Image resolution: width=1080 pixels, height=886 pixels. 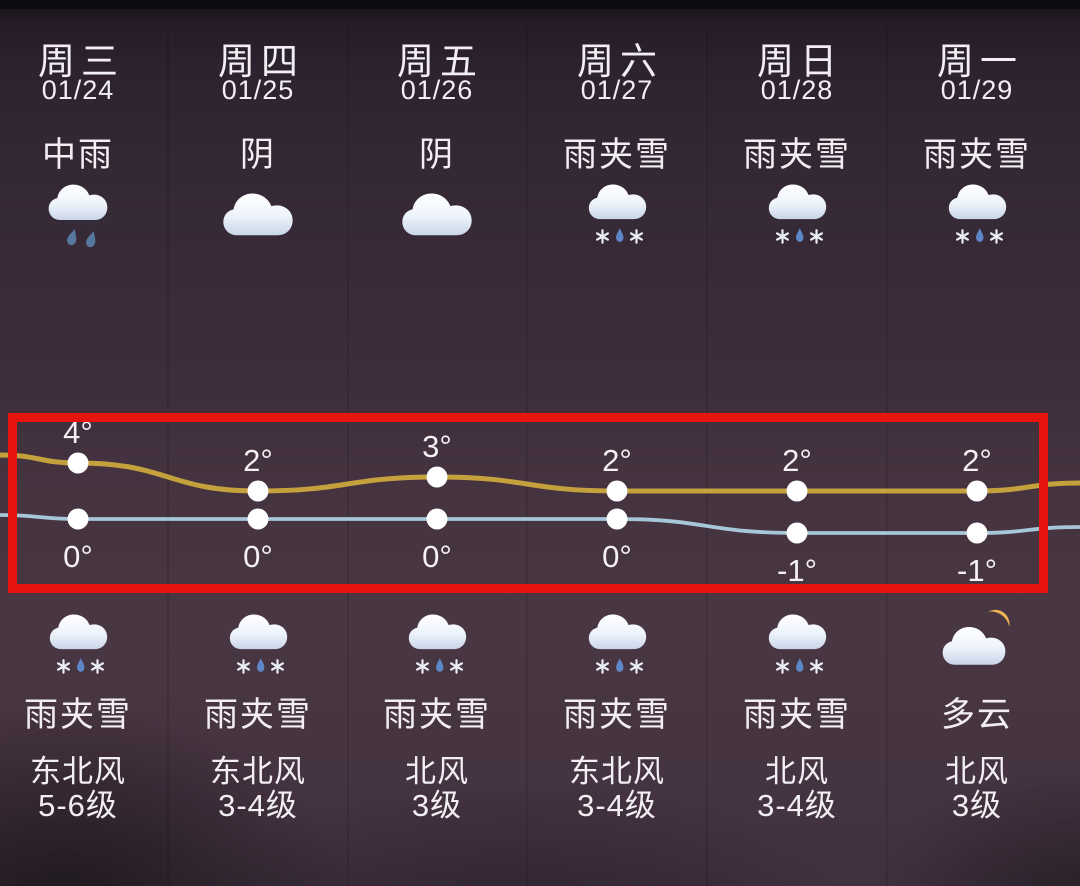 What do you see at coordinates (81, 61) in the screenshot?
I see `day-label: 周三` at bounding box center [81, 61].